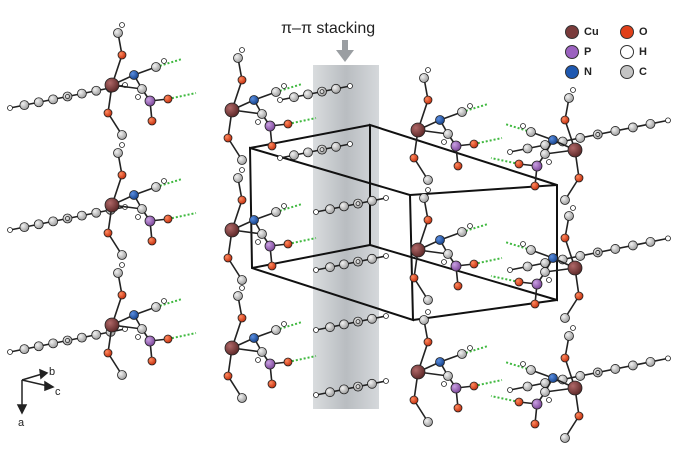 The height and width of the screenshot is (458, 674). What do you see at coordinates (578, 72) in the screenshot?
I see `legend-n: N` at bounding box center [578, 72].